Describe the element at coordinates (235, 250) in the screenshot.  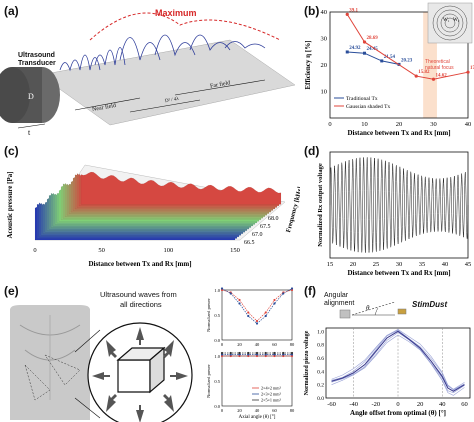
I see `chart-c-xtick: 150` at that location.